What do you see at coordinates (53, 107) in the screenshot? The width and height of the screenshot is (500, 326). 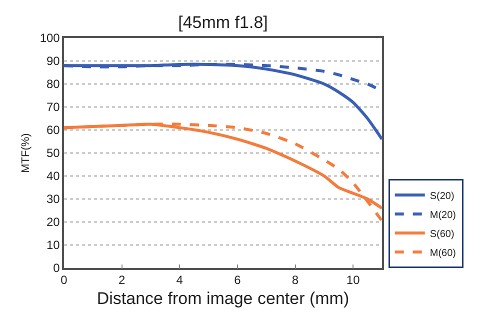 I see `y-tick-label: 70` at bounding box center [53, 107].